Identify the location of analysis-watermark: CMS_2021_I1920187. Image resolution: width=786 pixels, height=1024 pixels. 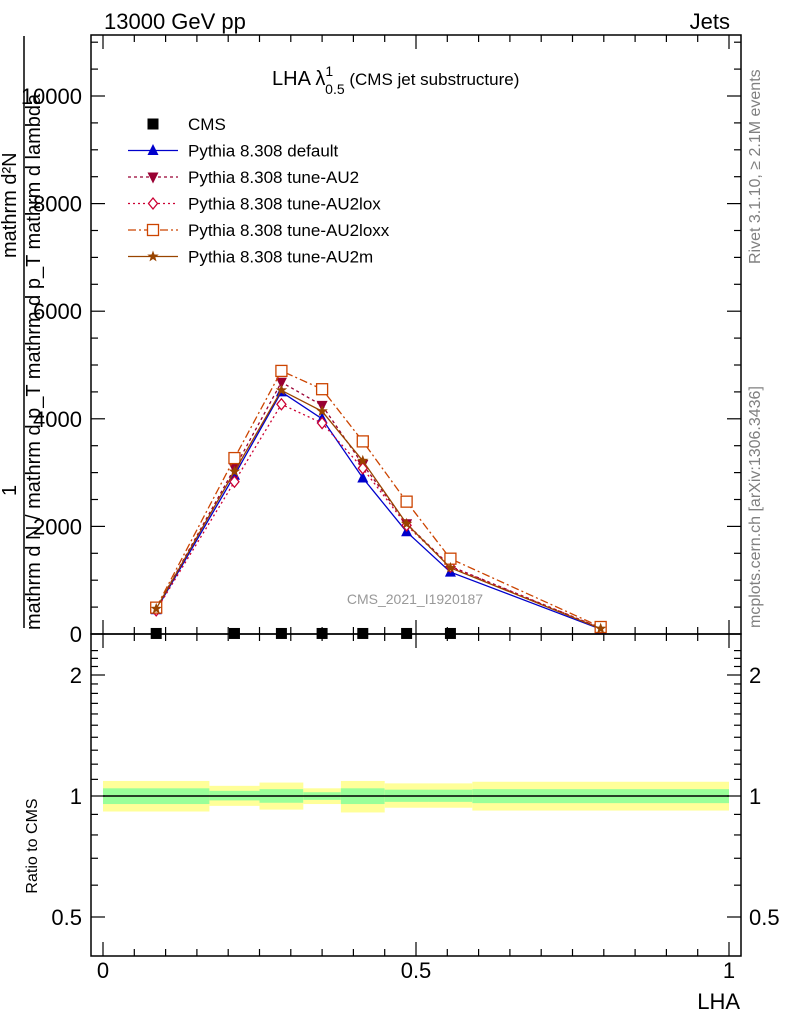
(415, 599).